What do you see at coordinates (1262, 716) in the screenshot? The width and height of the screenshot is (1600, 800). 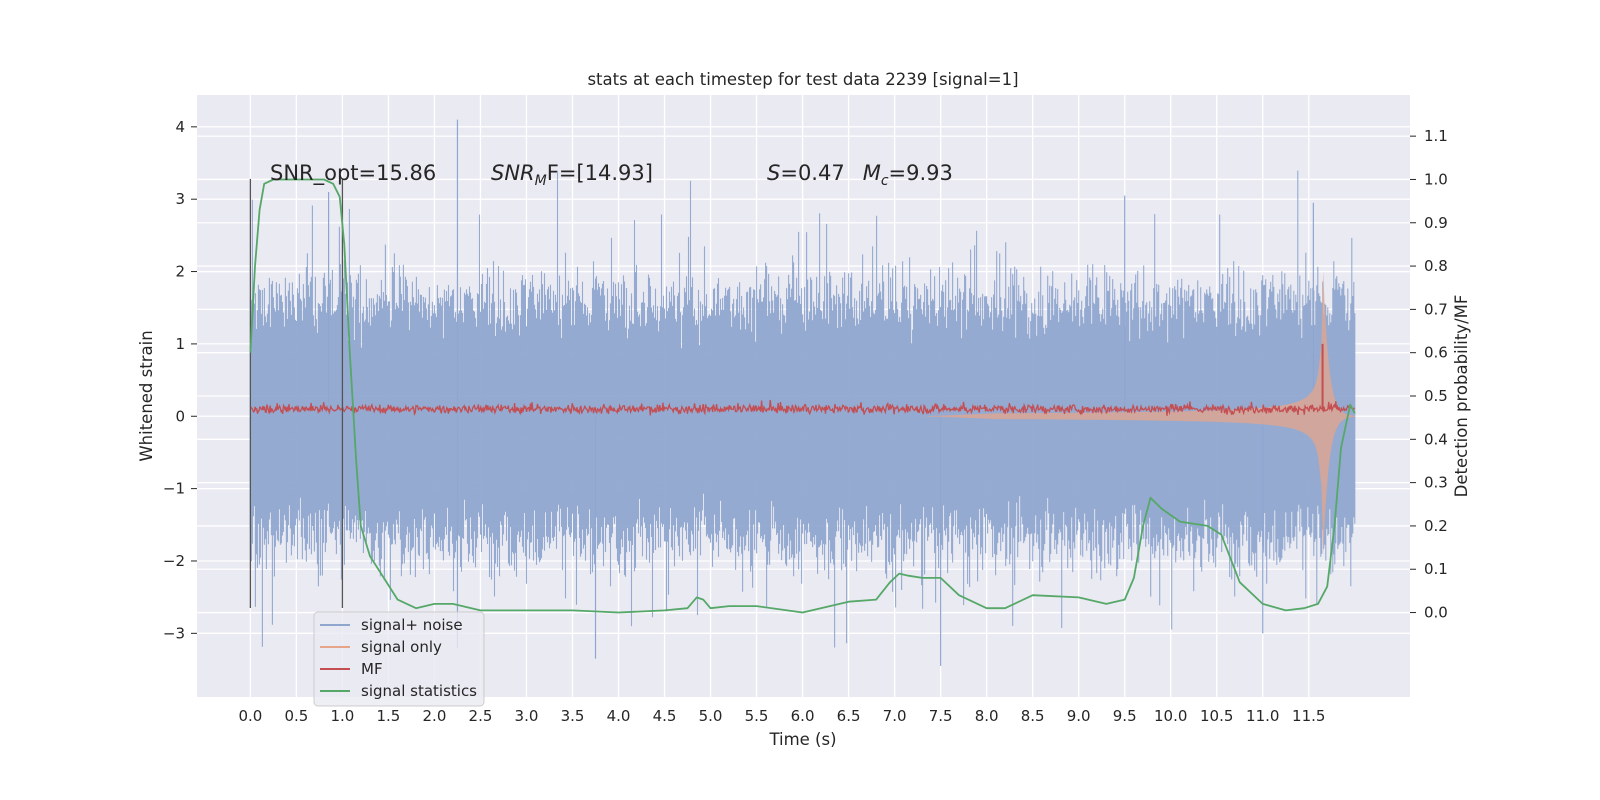 I see `x-tick-label: 11.0` at bounding box center [1262, 716].